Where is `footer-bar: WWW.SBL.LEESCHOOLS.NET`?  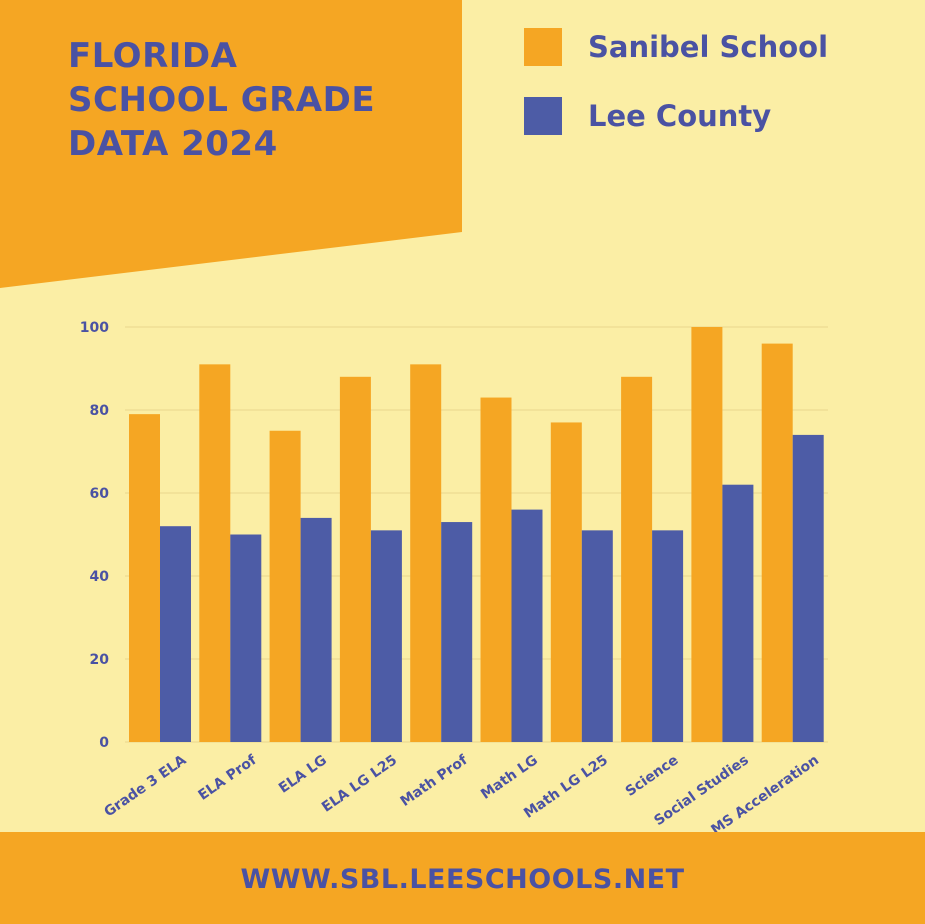
footer-bar: WWW.SBL.LEESCHOOLS.NET is located at coordinates (462, 878).